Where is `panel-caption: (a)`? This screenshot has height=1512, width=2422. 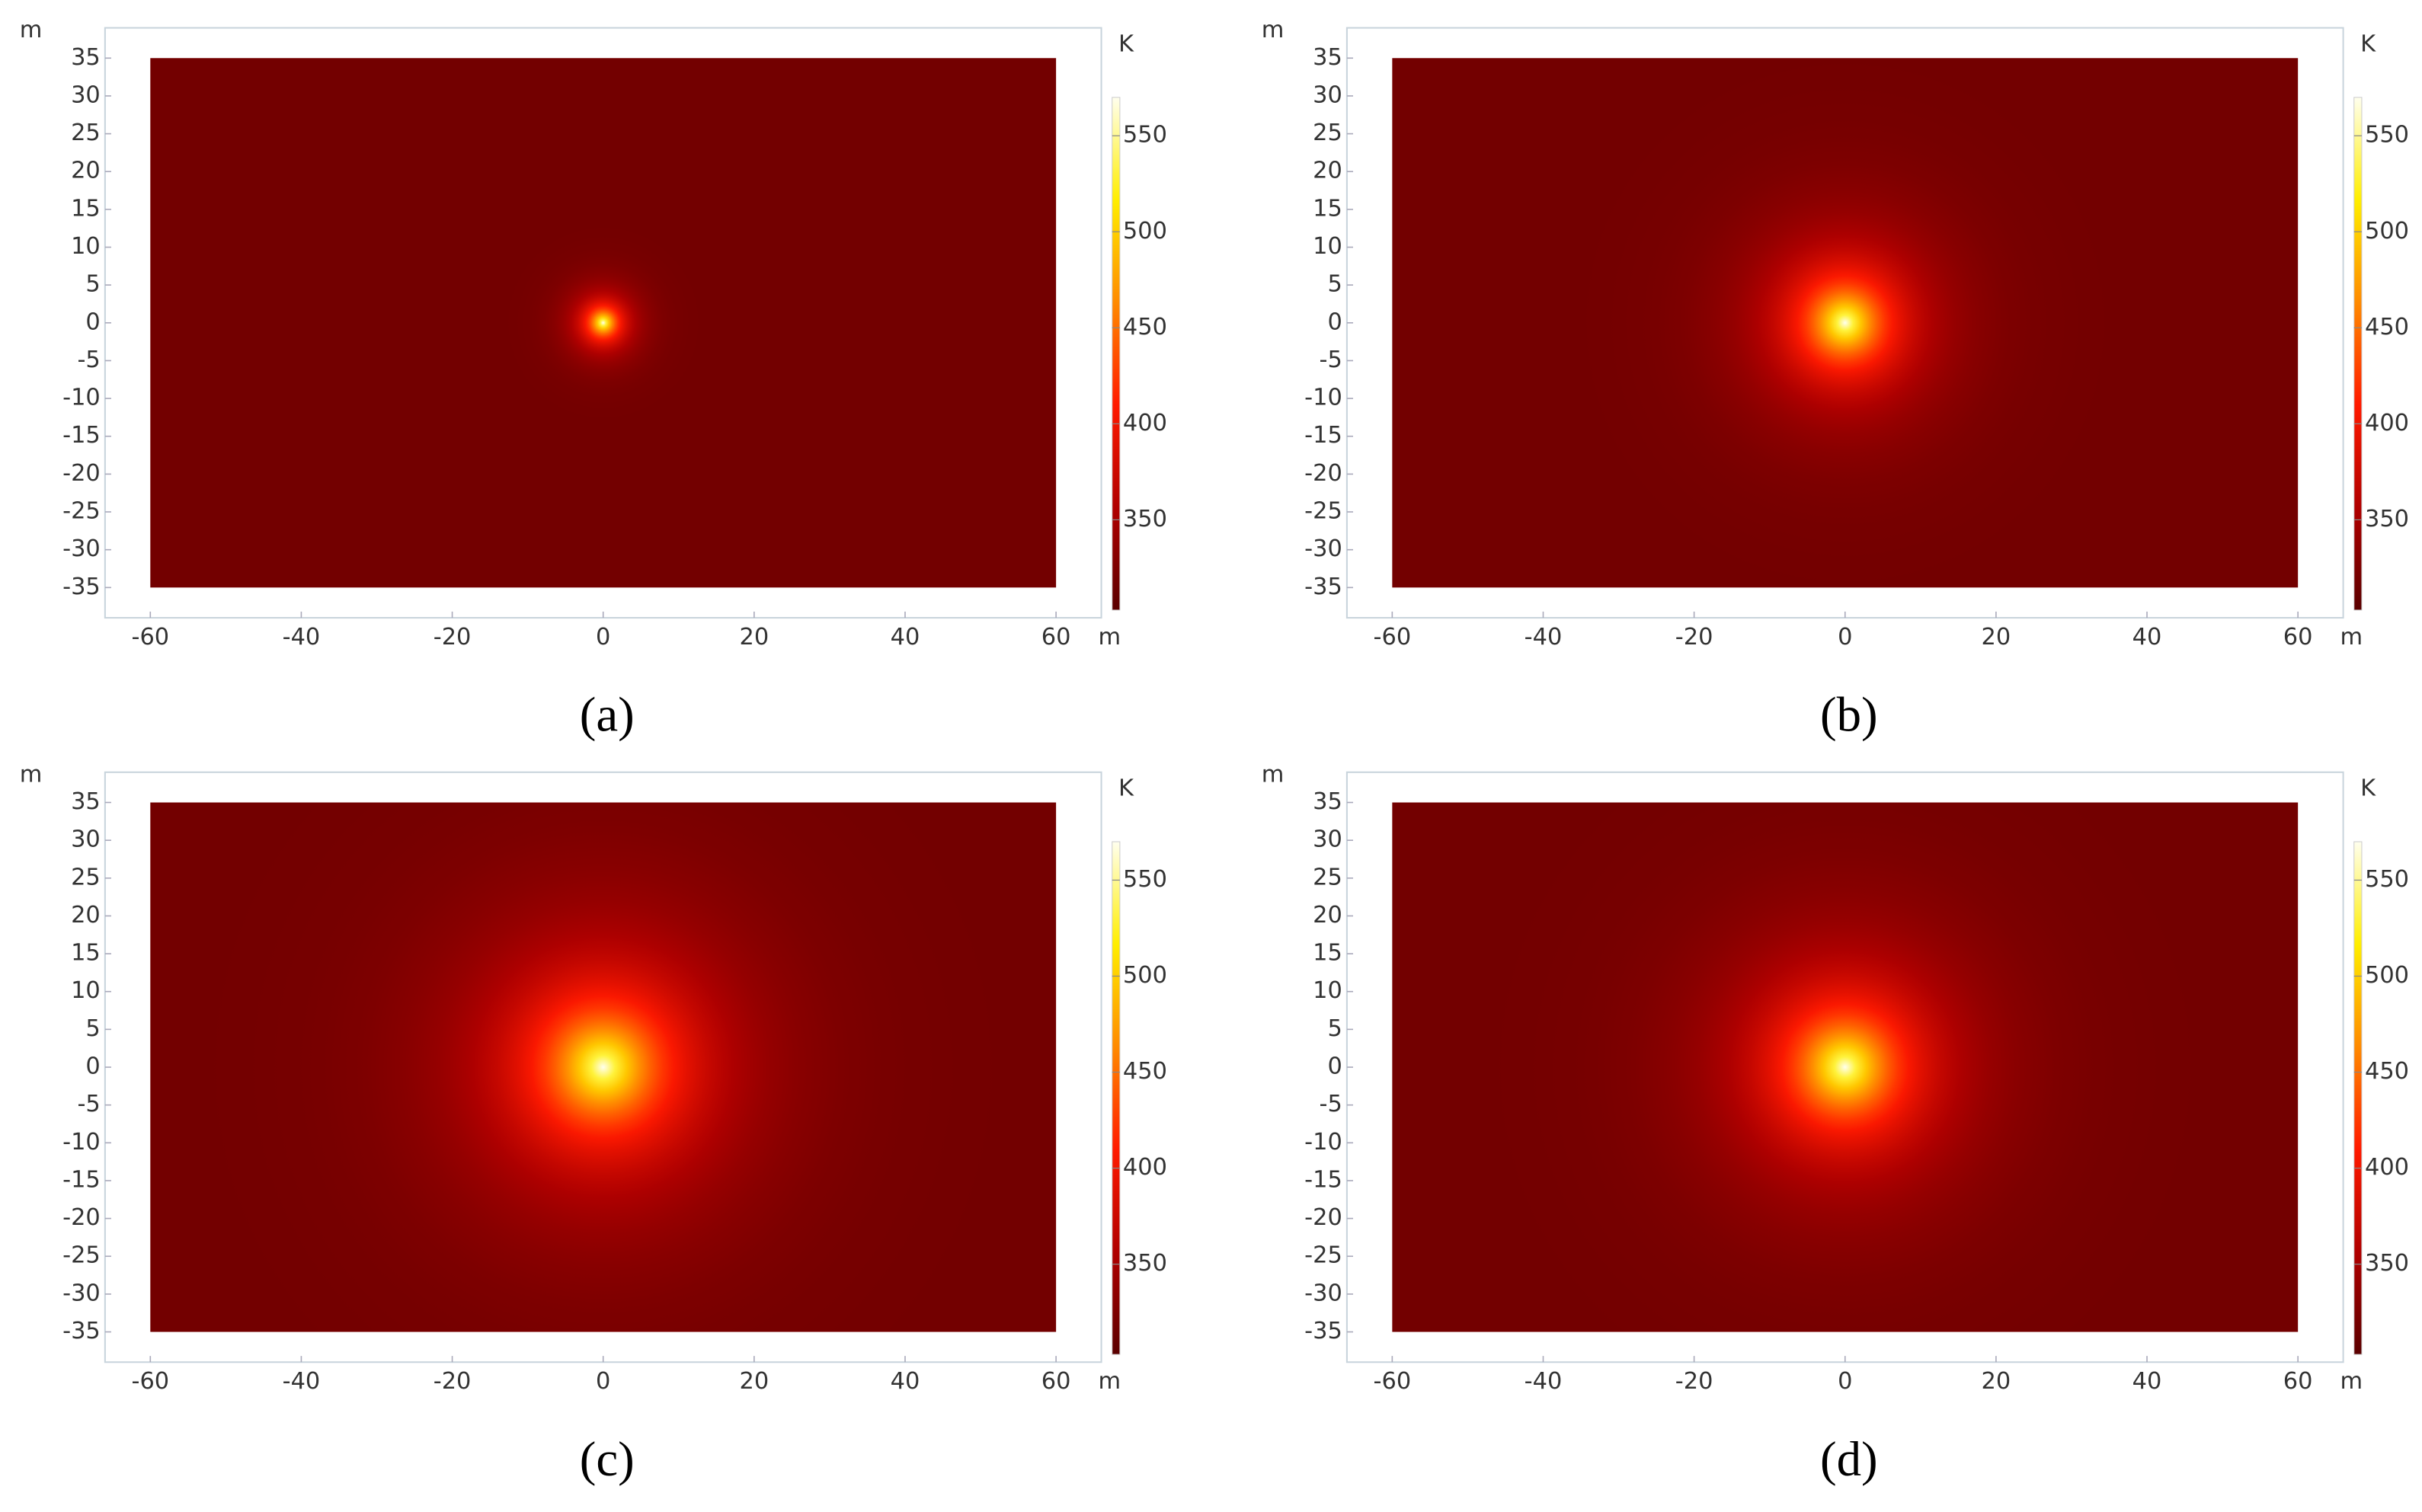 panel-caption: (a) is located at coordinates (607, 716).